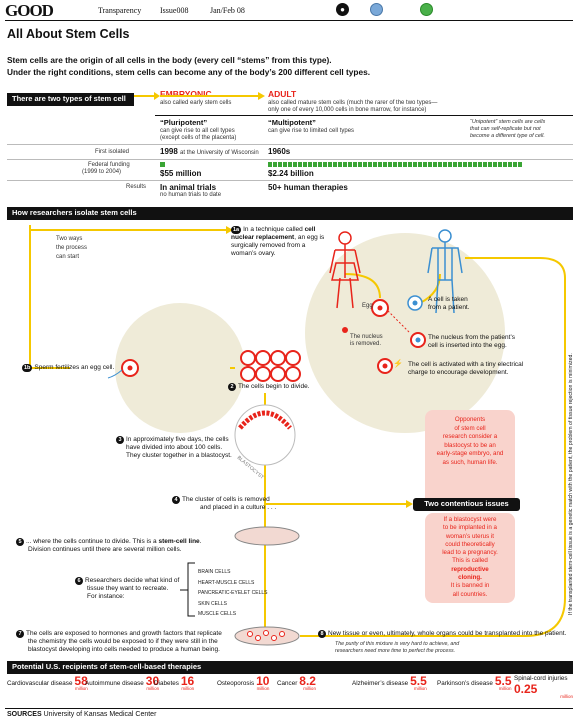  What do you see at coordinates (68, 368) in the screenshot?
I see `step-1b: 1b Sperm fertilizes an egg cell.` at bounding box center [68, 368].